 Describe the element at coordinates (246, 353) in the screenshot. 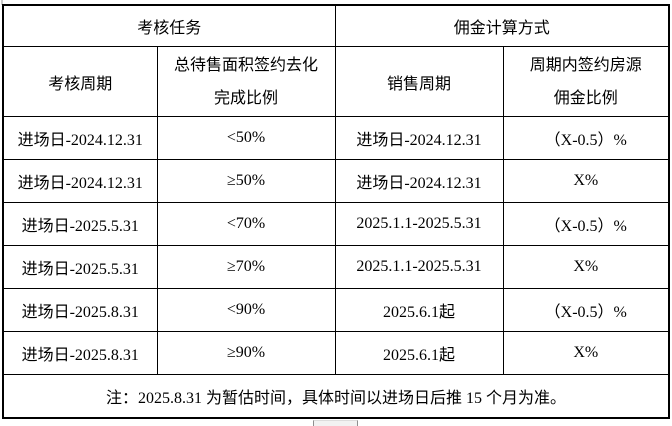

I see `cell-completion-ratio: ≥90%` at that location.